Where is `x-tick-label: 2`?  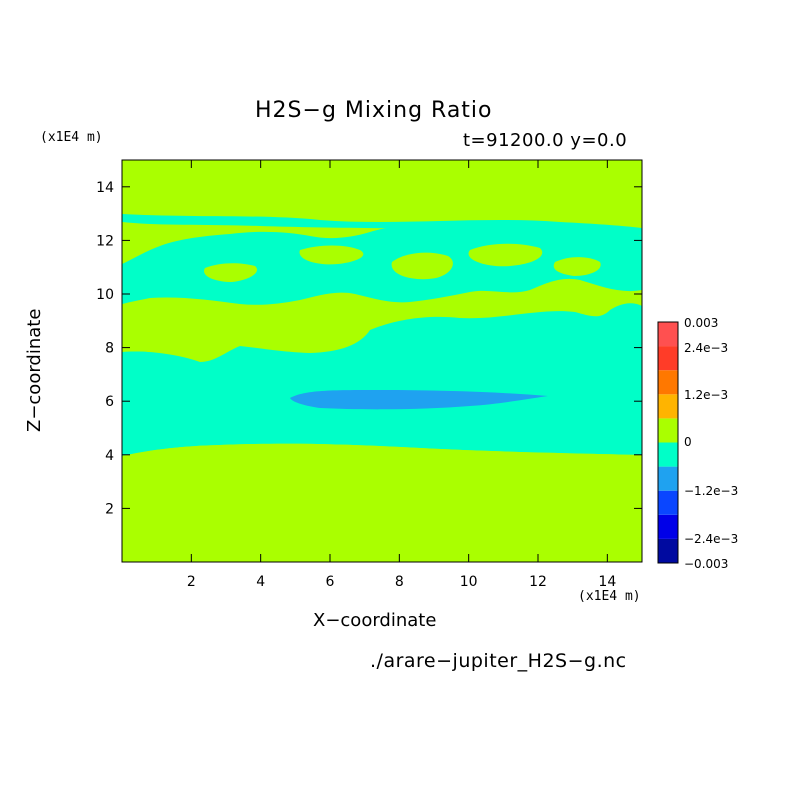
x-tick-label: 2 is located at coordinates (191, 582).